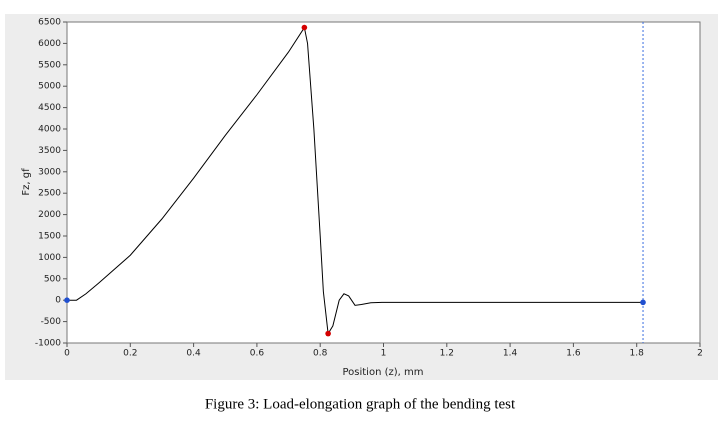  Describe the element at coordinates (51, 322) in the screenshot. I see `y-tick-label: -500` at that location.